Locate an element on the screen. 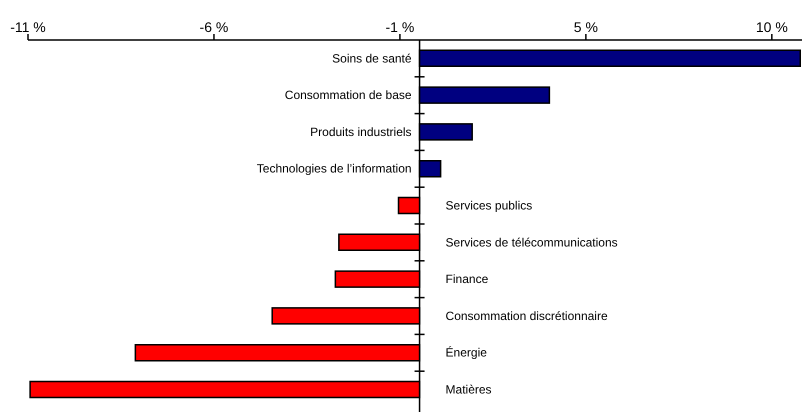 This screenshot has height=414, width=808. x-tick-label: -1 % is located at coordinates (400, 27).